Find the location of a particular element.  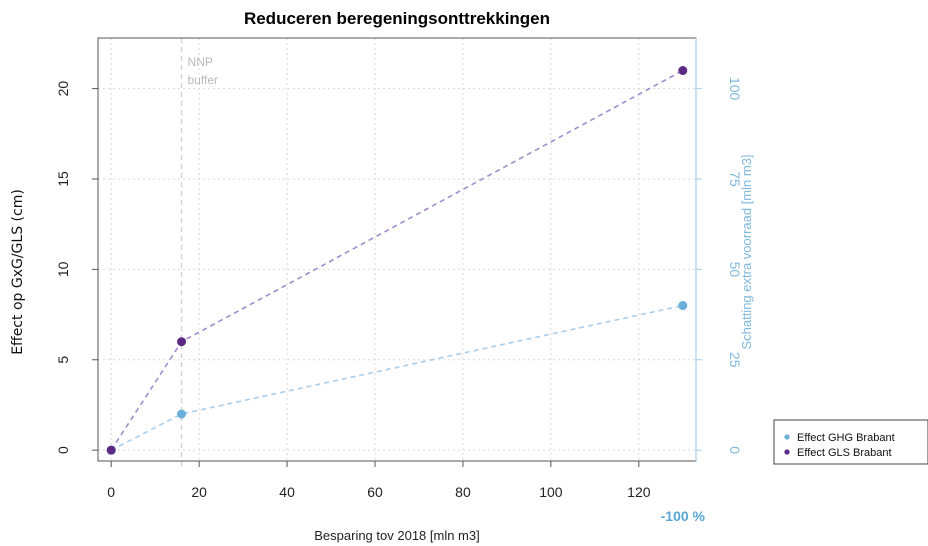

y-tick-label: 20 is located at coordinates (63, 89).